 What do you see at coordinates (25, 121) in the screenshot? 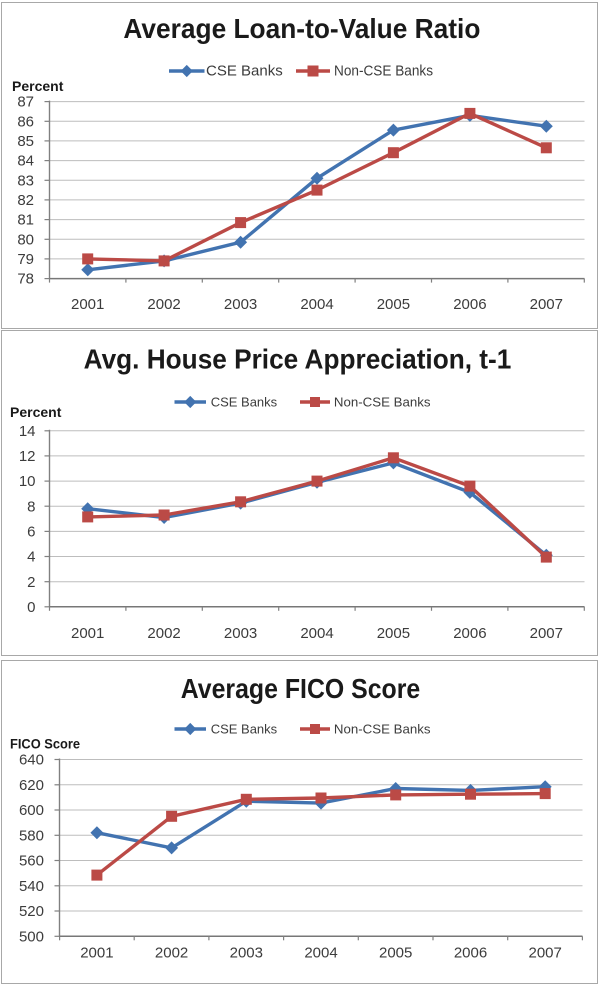
I see `svg-text: 86` at bounding box center [25, 121].